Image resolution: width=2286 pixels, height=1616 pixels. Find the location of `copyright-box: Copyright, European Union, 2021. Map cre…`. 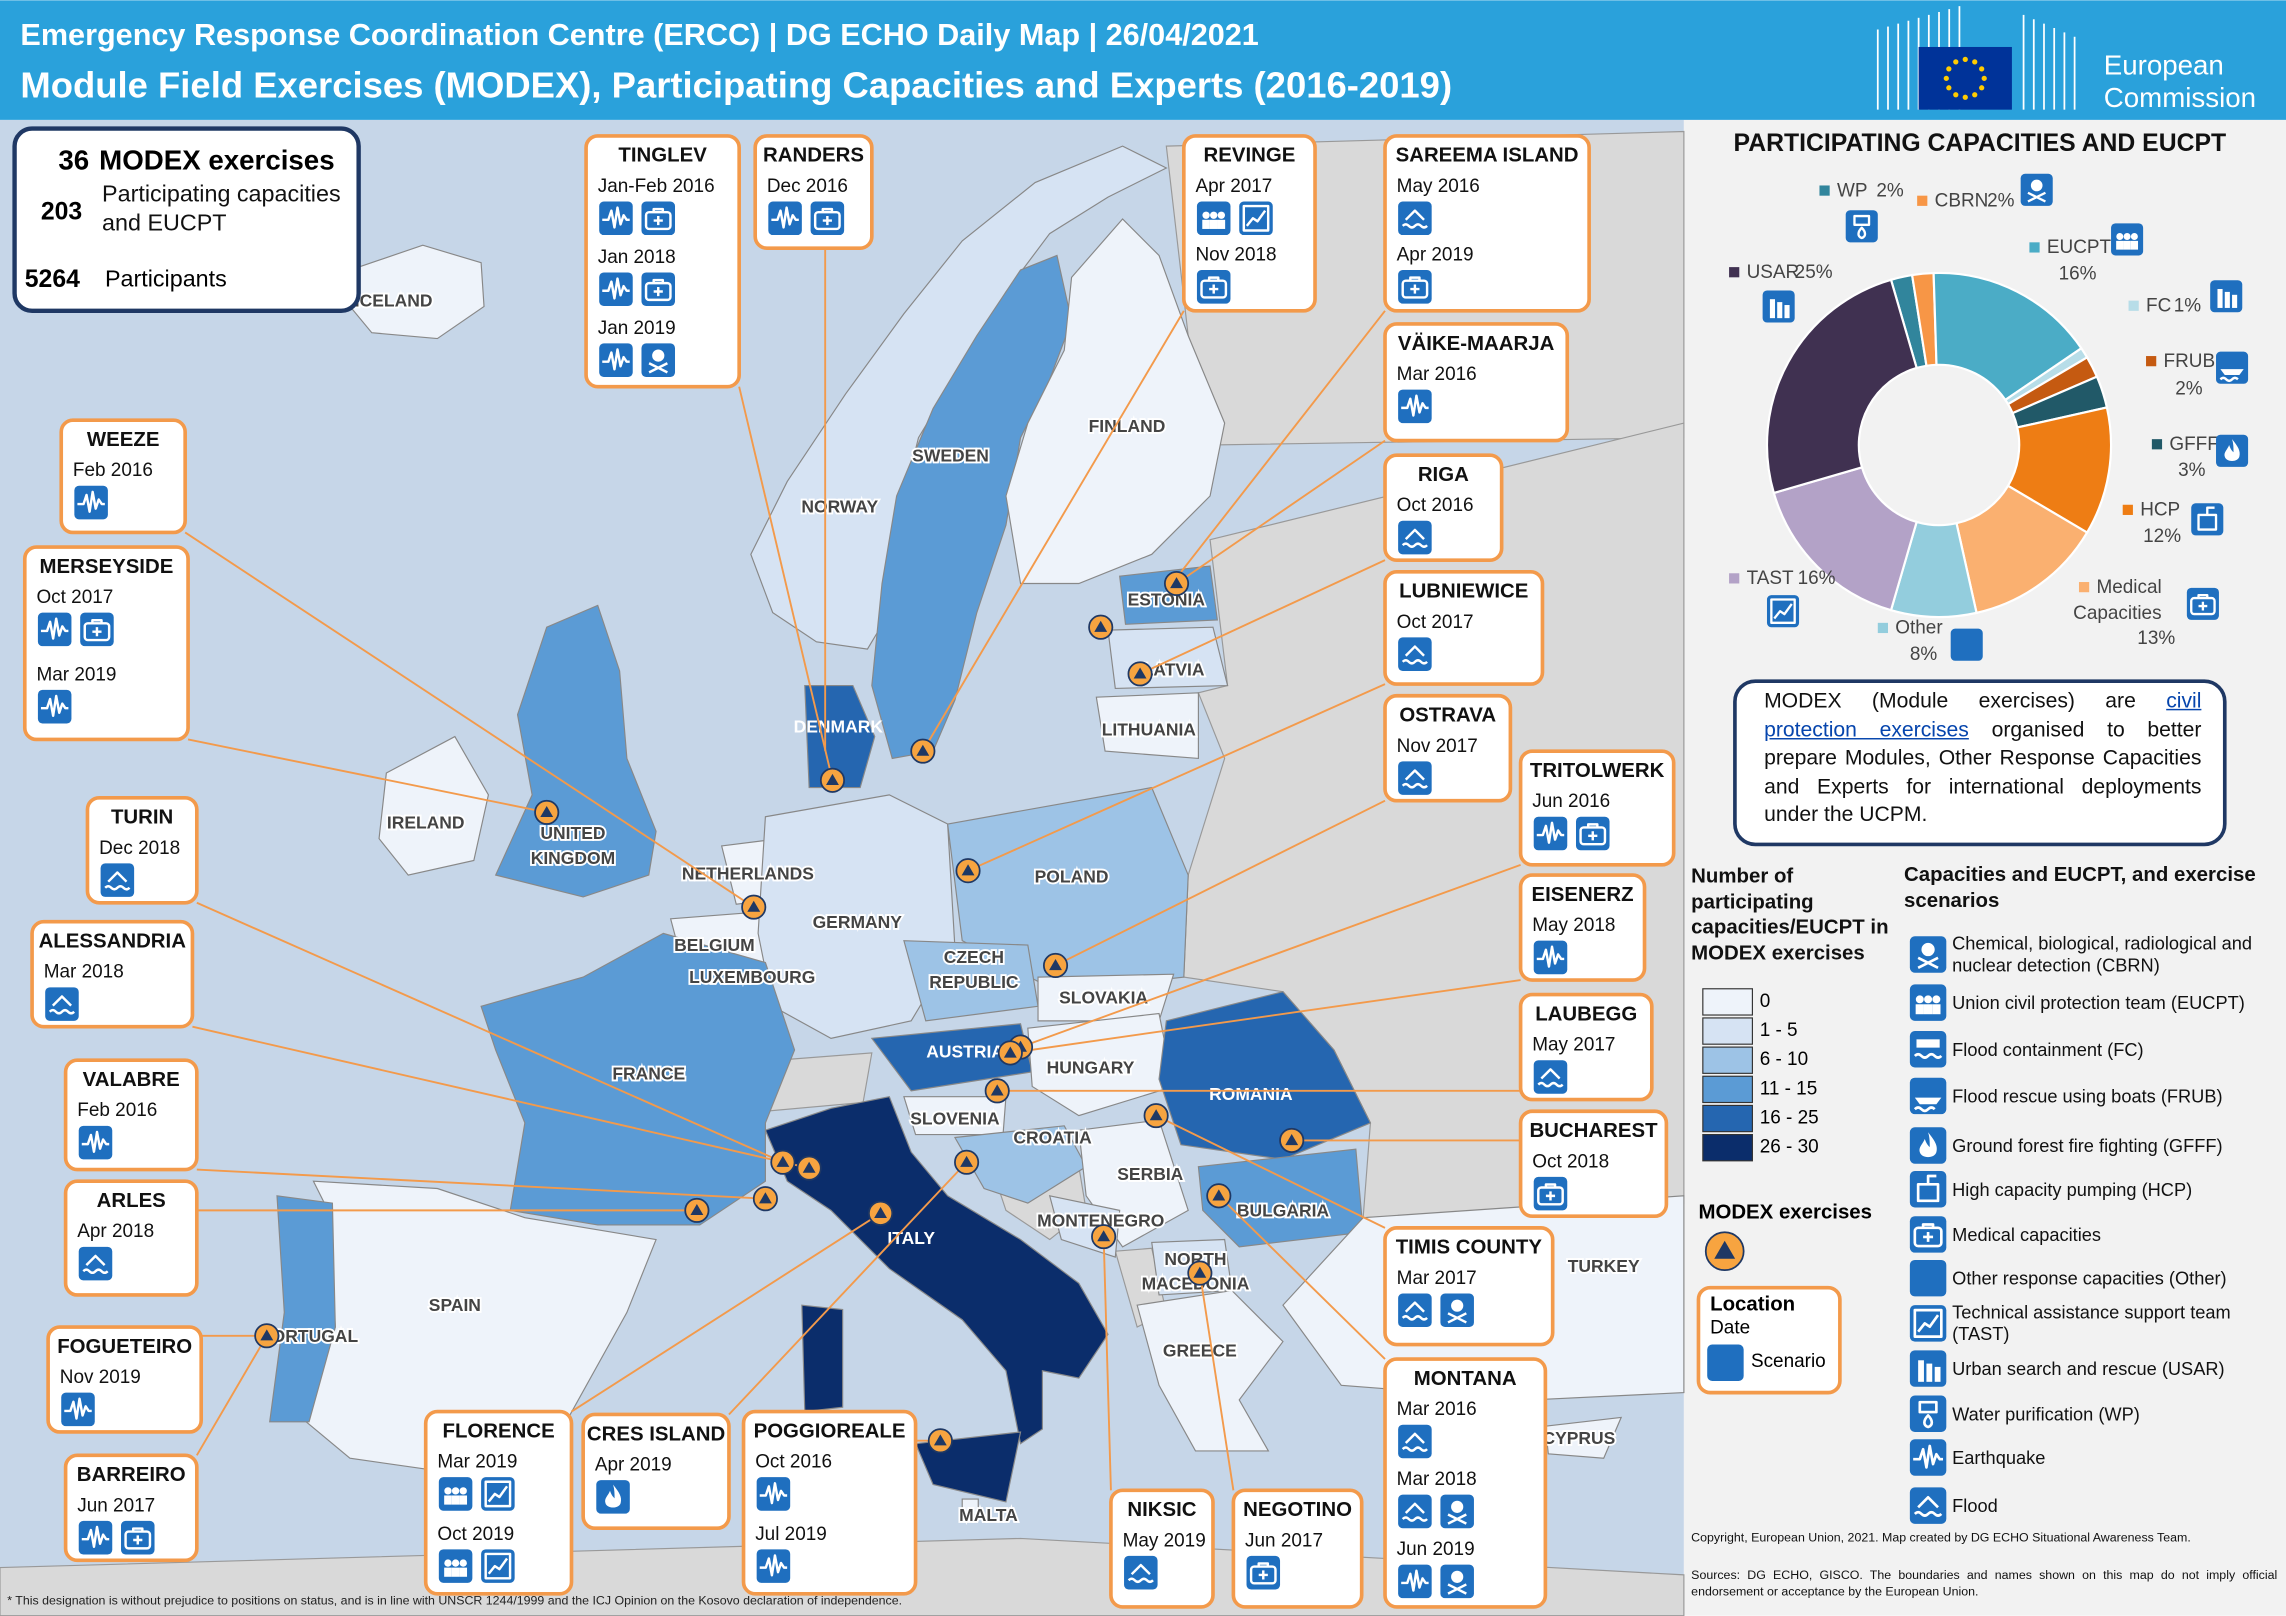

copyright-box: Copyright, European Union, 2021. Map cre… is located at coordinates (1941, 1537).